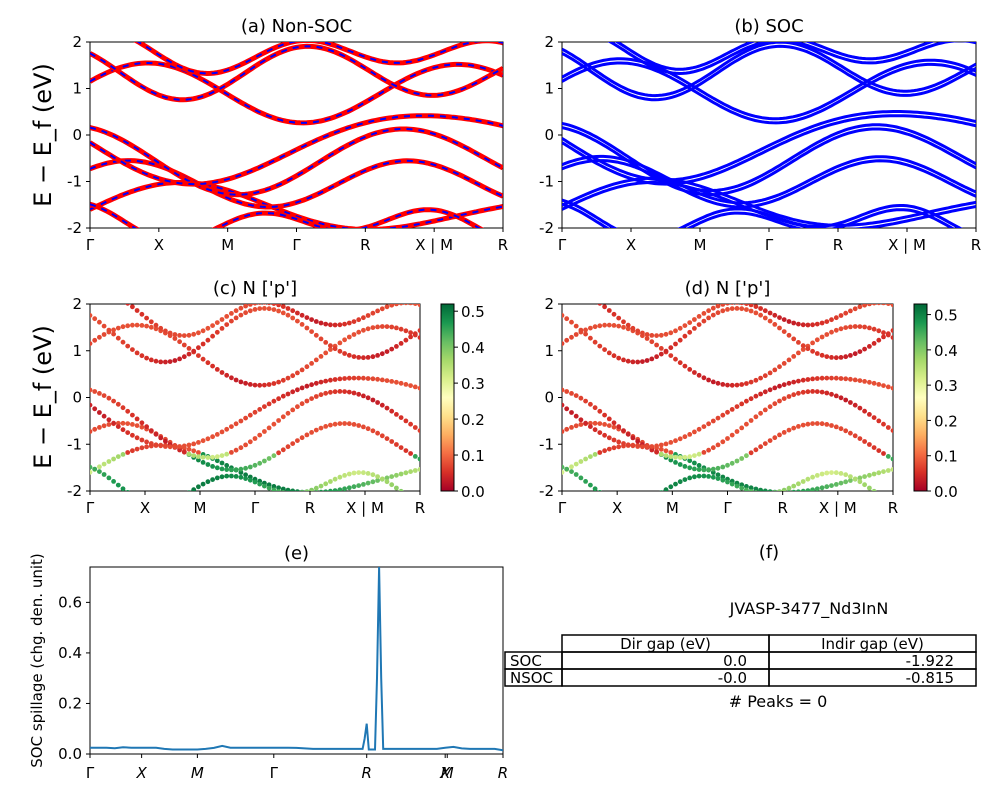 The width and height of the screenshot is (1000, 800). Describe the element at coordinates (473, 492) in the screenshot. I see `colorbar-tick-label: 0.0` at that location.